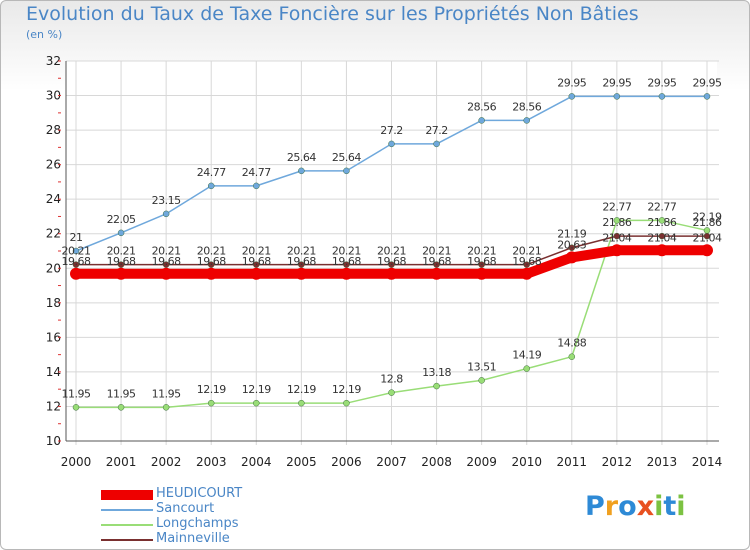 The height and width of the screenshot is (550, 750). What do you see at coordinates (166, 462) in the screenshot?
I see `x-tick-label: 2002` at bounding box center [166, 462].